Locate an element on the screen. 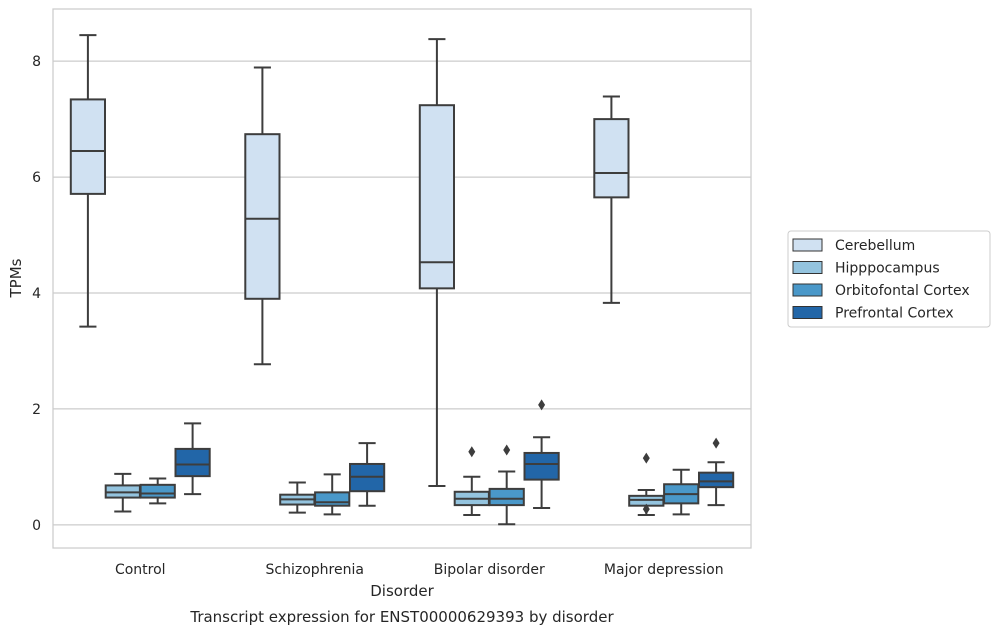  legend-label: Orbitofontal Cortex is located at coordinates (902, 291).